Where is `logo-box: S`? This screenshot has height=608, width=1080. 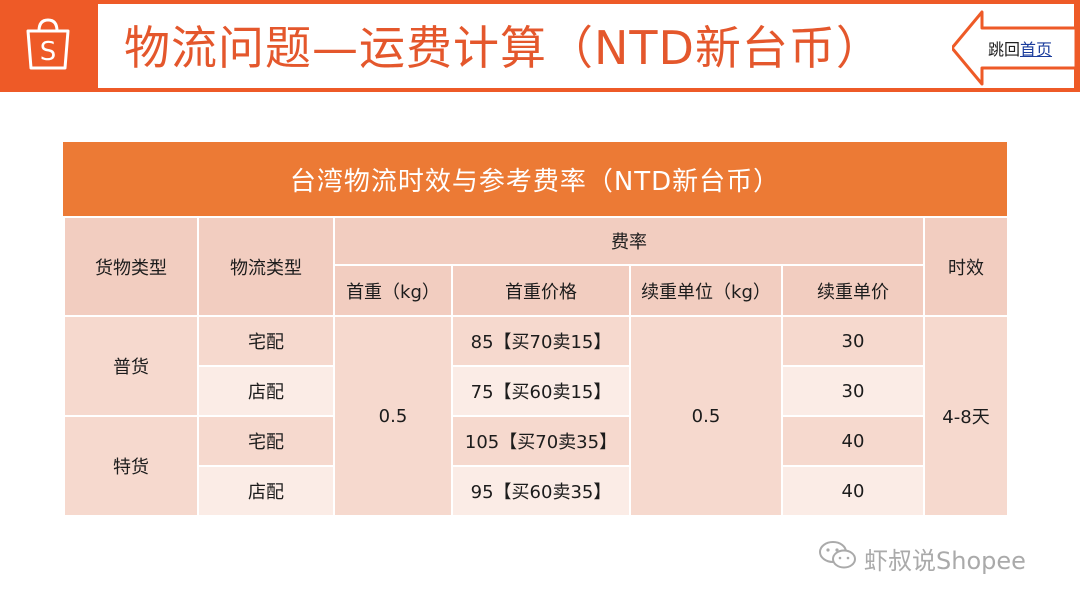
logo-box: S is located at coordinates (47, 46).